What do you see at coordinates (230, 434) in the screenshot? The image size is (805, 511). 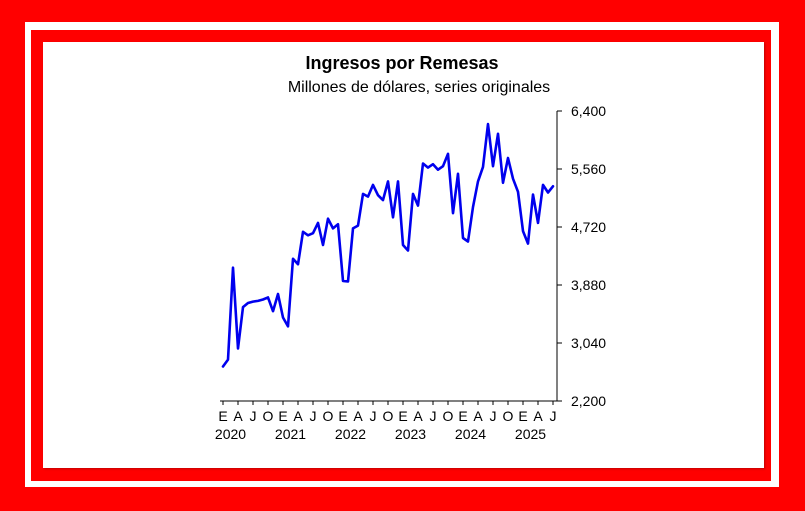 I see `x-year-label: 2020` at bounding box center [230, 434].